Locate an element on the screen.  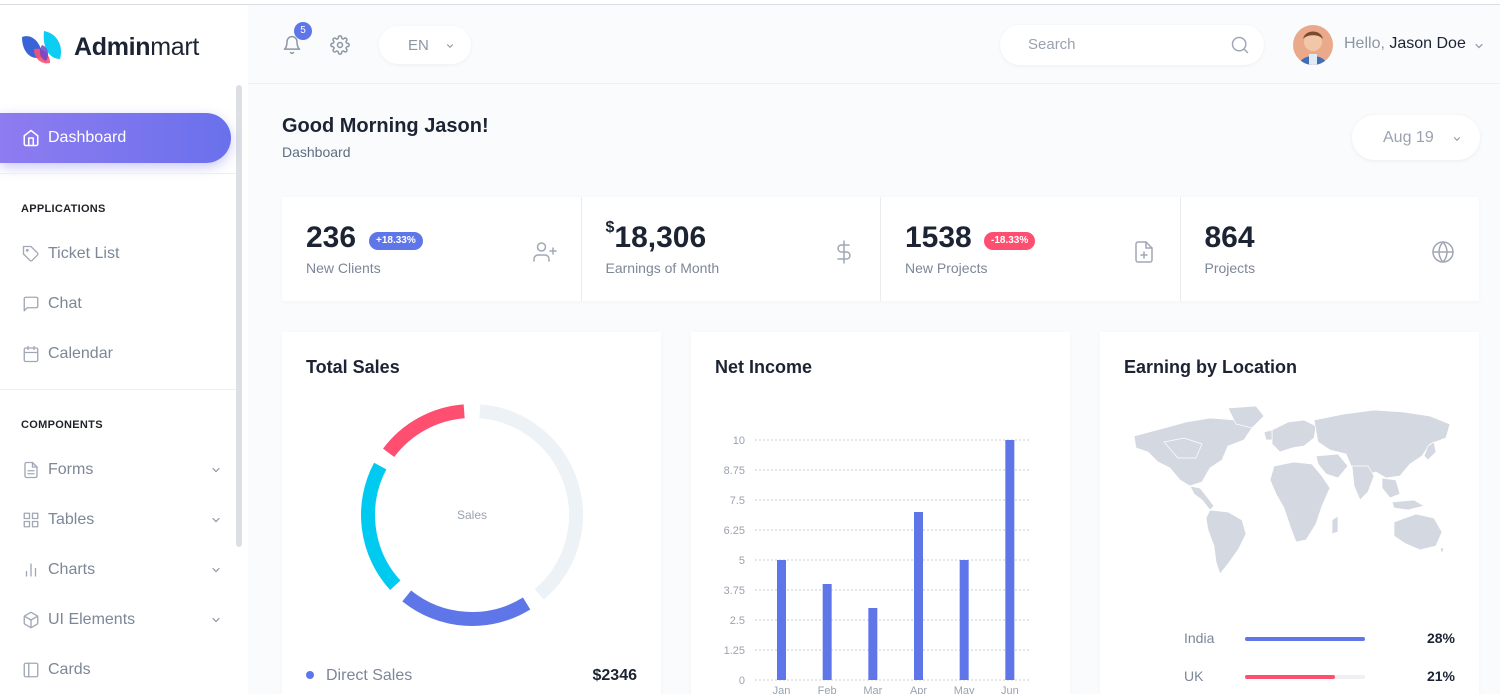
card-title: Net Income is located at coordinates (764, 367).